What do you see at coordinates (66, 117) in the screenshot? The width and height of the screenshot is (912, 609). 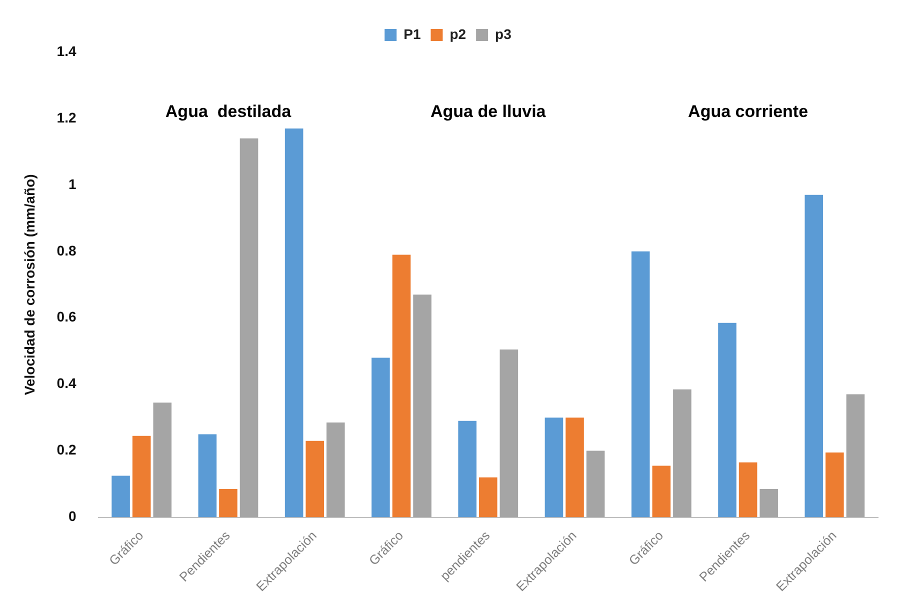 I see `y-tick-label: 1.2` at bounding box center [66, 117].